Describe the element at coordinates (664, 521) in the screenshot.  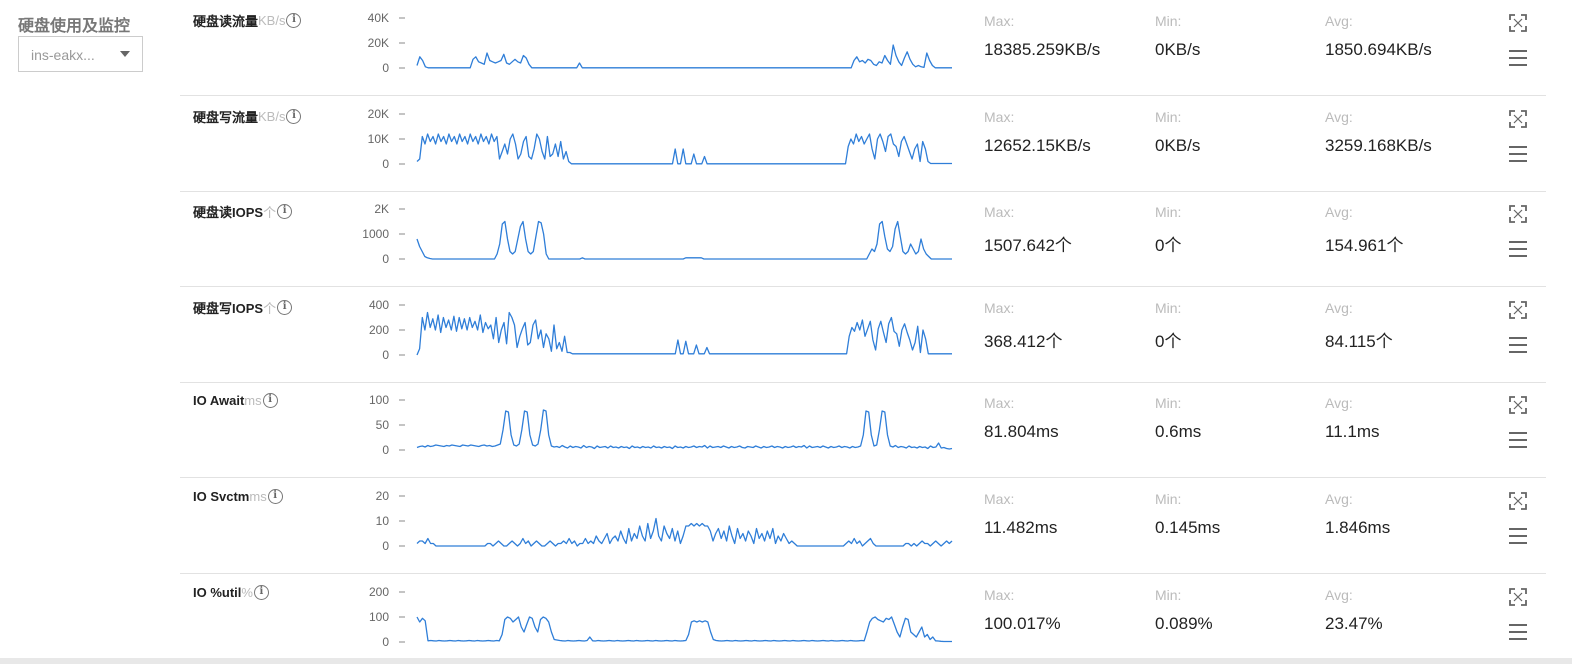
I see `line-chart: 20 10 0` at that location.